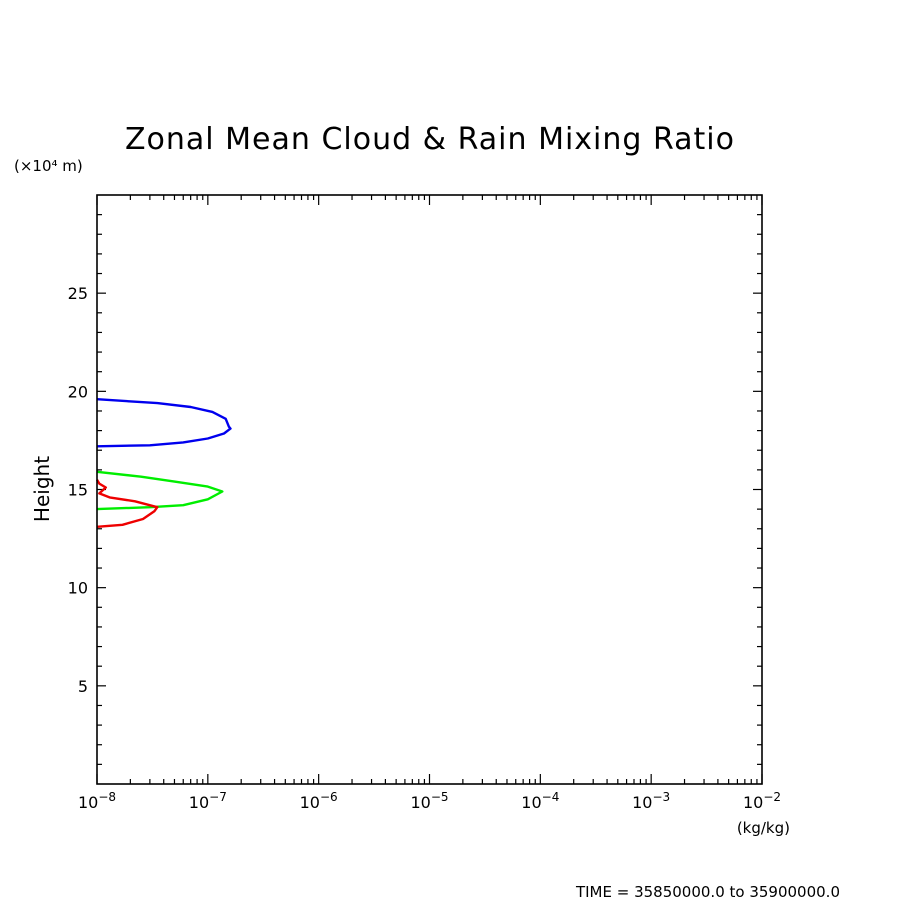 This screenshot has height=904, width=904. What do you see at coordinates (763, 828) in the screenshot?
I see `x-axis-label: (kg/kg)` at bounding box center [763, 828].